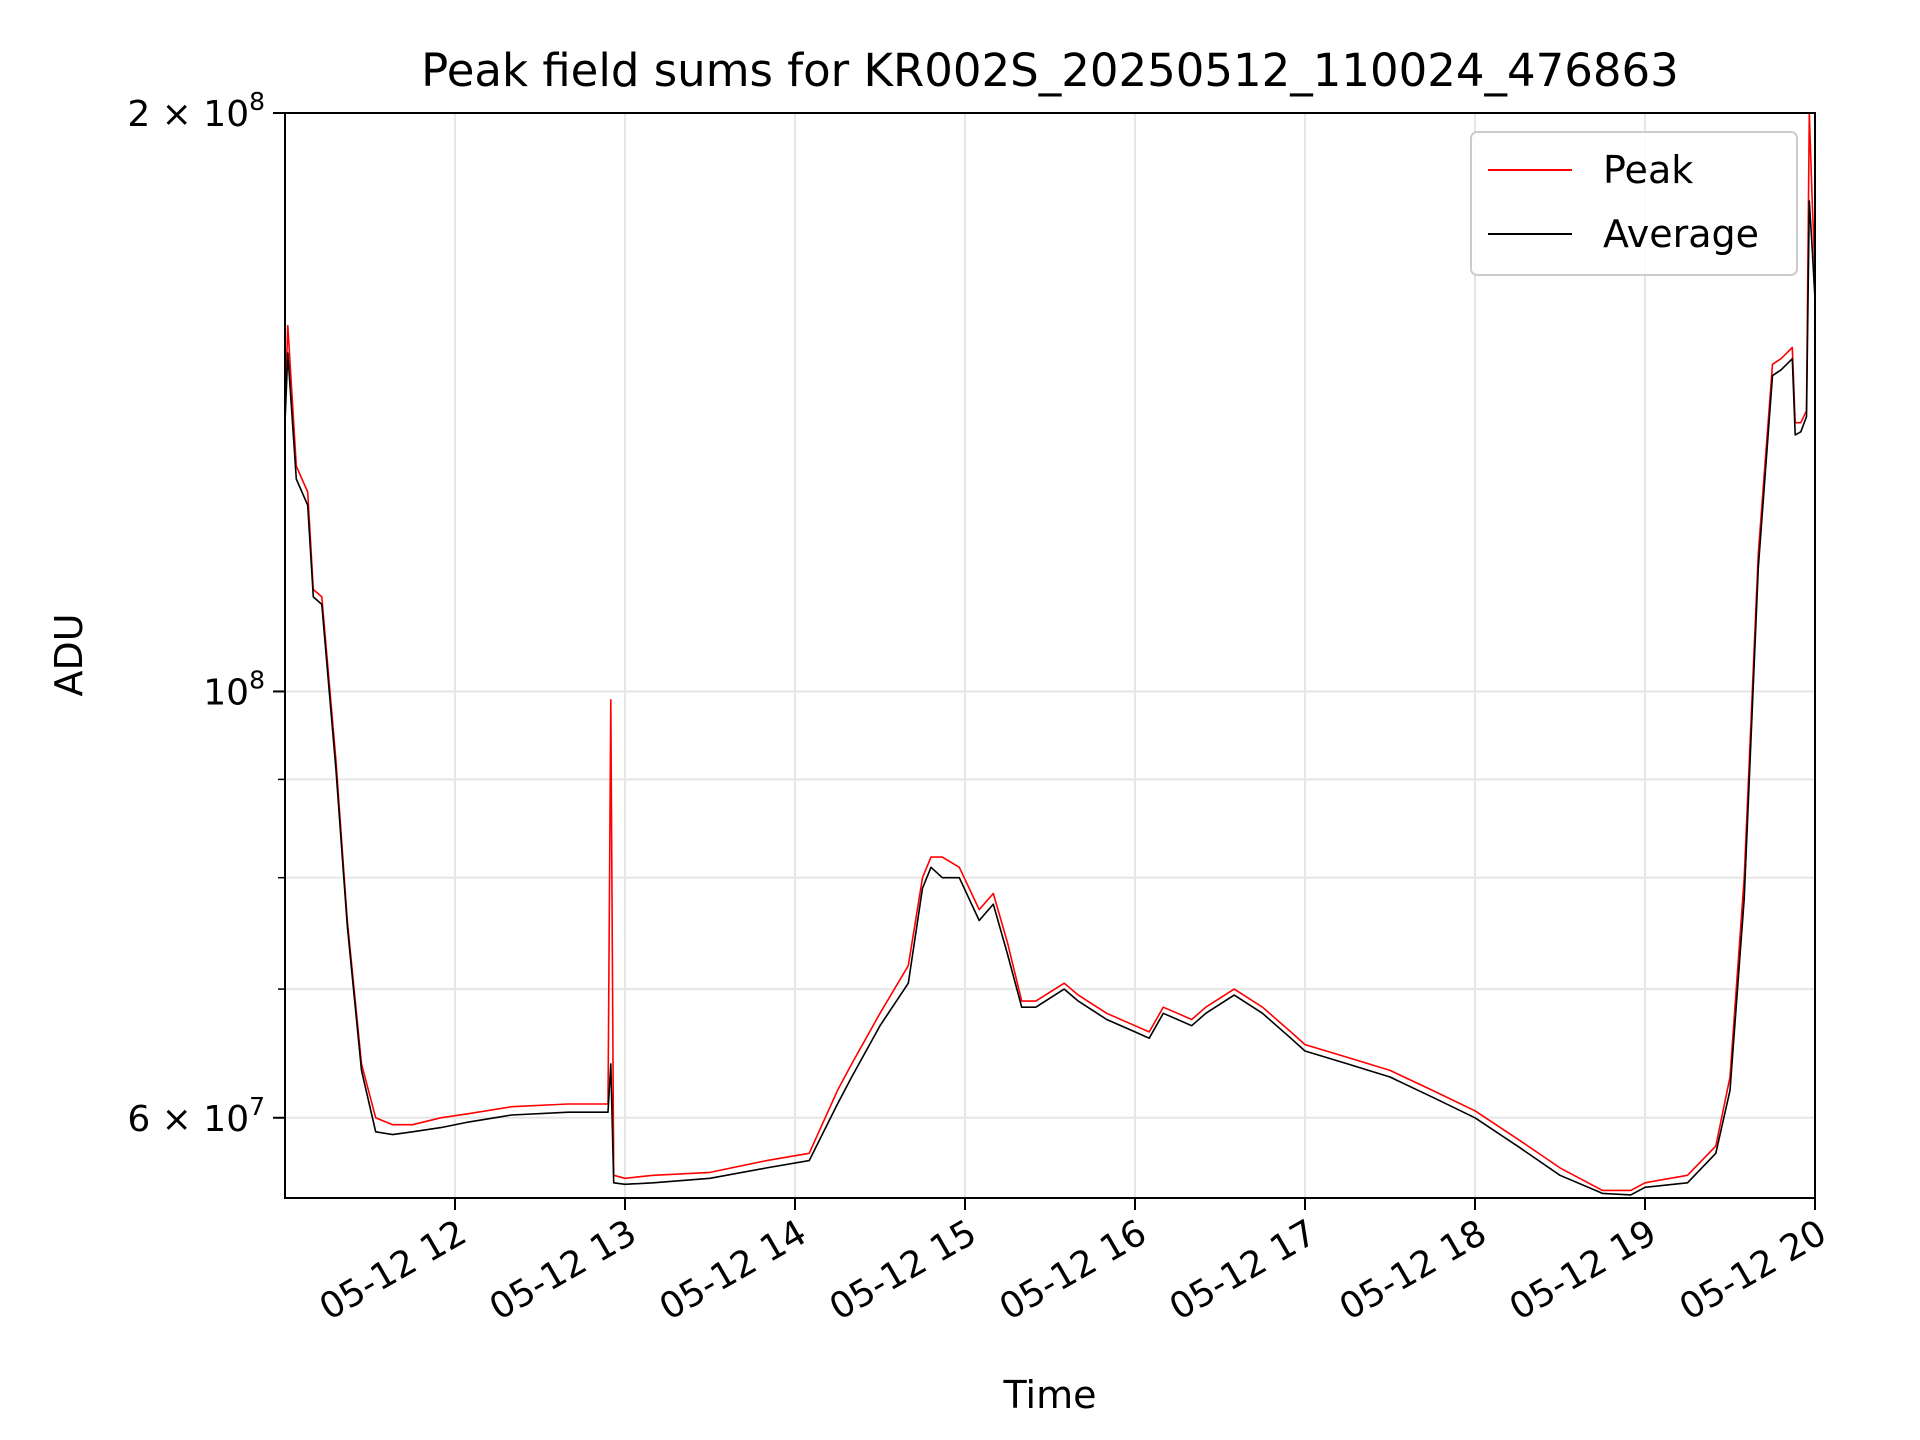  Describe the element at coordinates (563, 1270) in the screenshot. I see `x-tick-label: 05-12 13` at that location.